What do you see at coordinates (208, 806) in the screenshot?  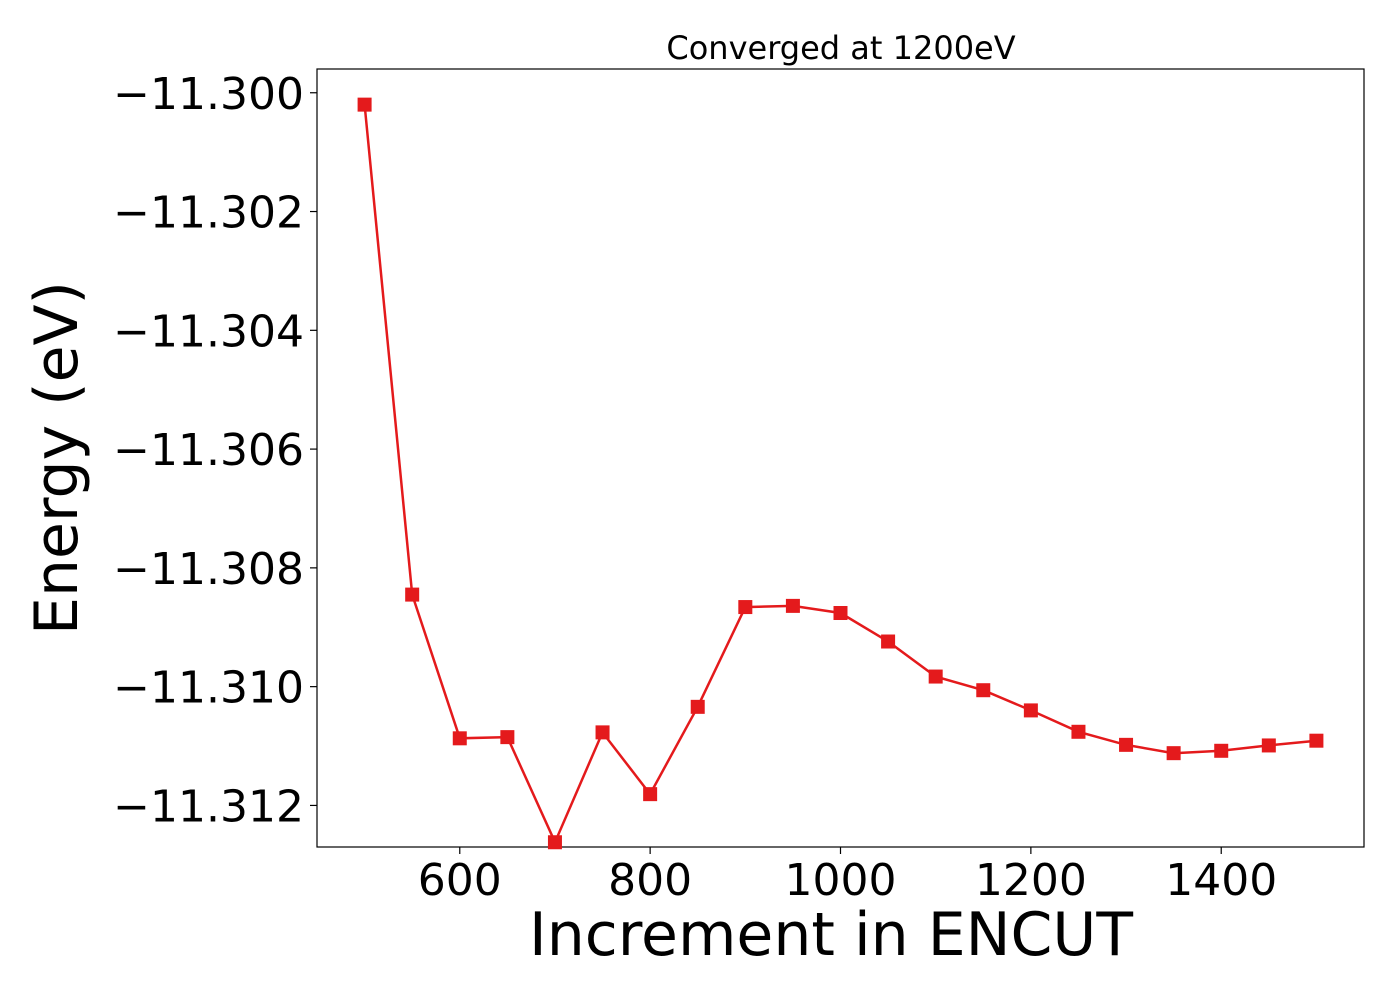 I see `y-tick-label: −11.312` at bounding box center [208, 806].